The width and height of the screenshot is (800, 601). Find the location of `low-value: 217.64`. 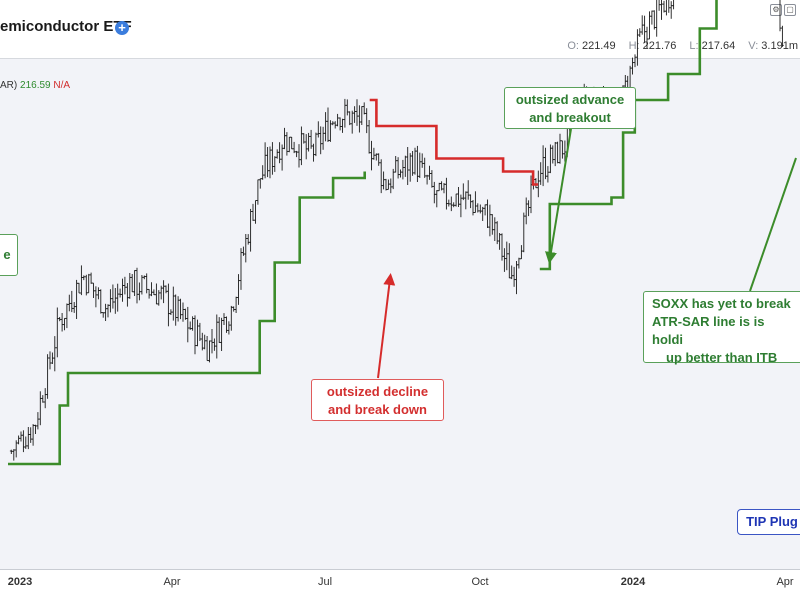

low-value: 217.64 is located at coordinates (718, 46).